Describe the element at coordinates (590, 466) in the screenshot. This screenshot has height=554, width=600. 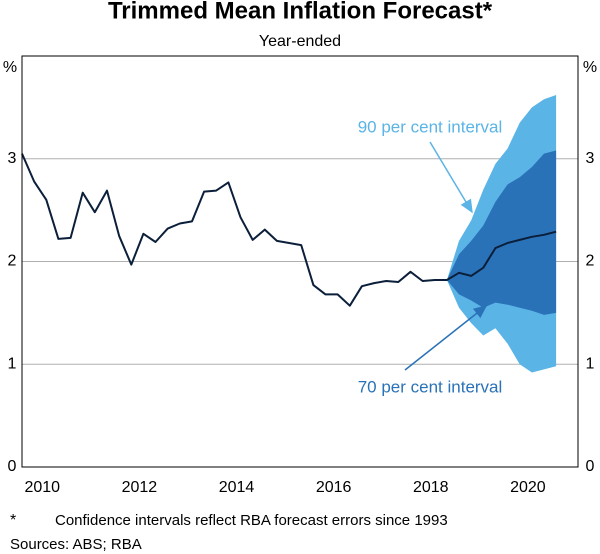
I see `y-tick-label-right: 0` at that location.